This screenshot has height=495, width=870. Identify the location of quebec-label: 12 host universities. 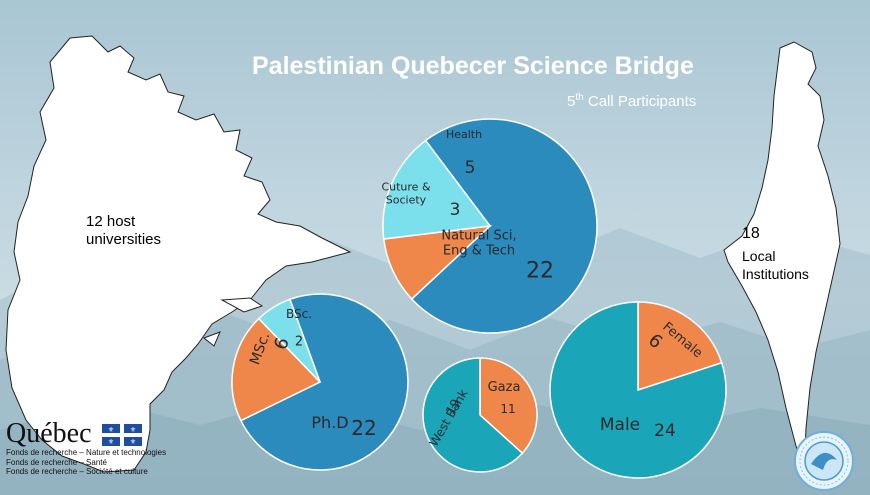
(123, 231).